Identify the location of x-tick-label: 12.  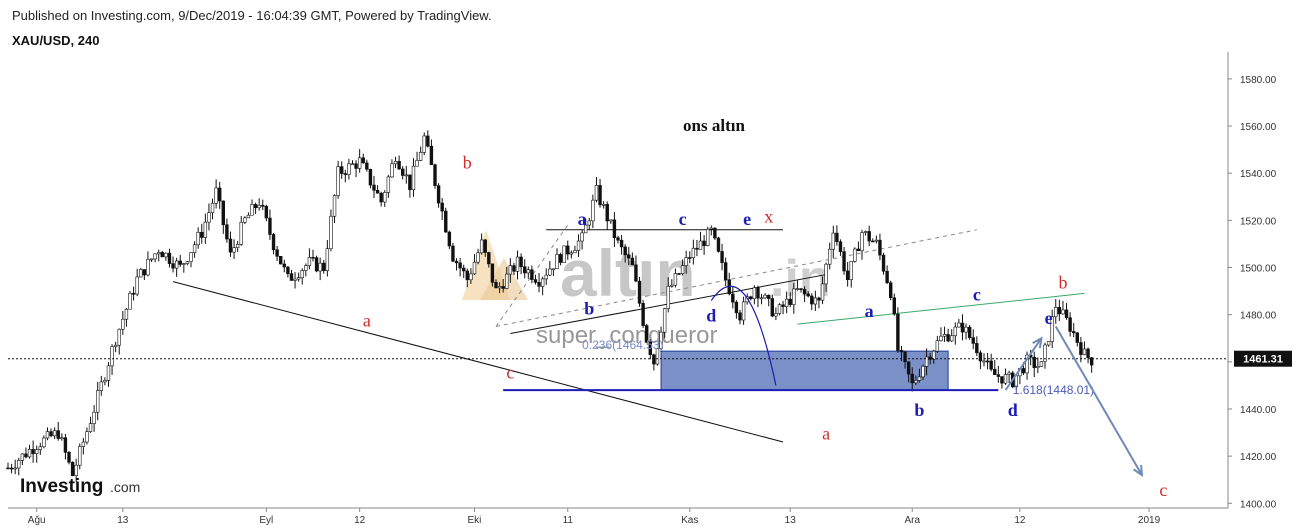
(360, 520).